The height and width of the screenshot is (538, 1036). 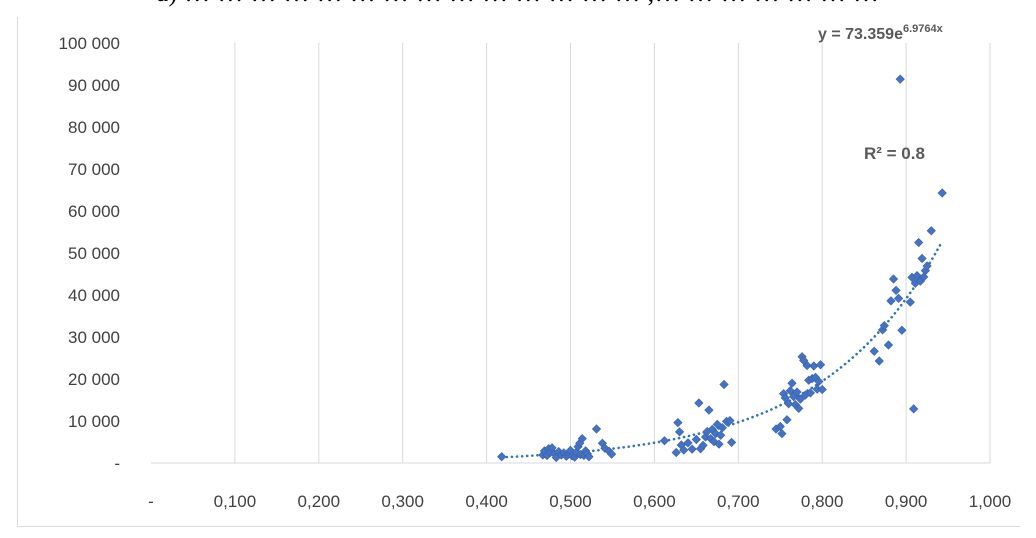 What do you see at coordinates (822, 501) in the screenshot?
I see `x-tick-label: 0,800` at bounding box center [822, 501].